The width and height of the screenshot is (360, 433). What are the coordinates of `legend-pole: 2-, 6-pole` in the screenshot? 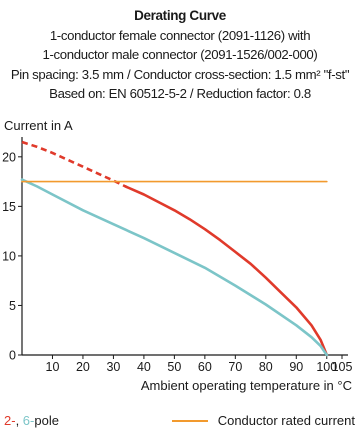 It's located at (31, 420).